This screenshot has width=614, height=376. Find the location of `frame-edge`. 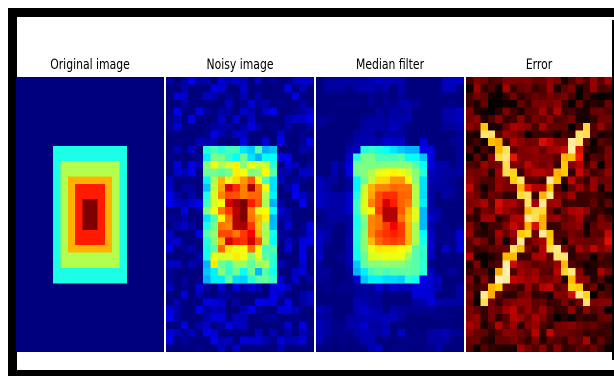

frame-edge is located at coordinates (613, 190).